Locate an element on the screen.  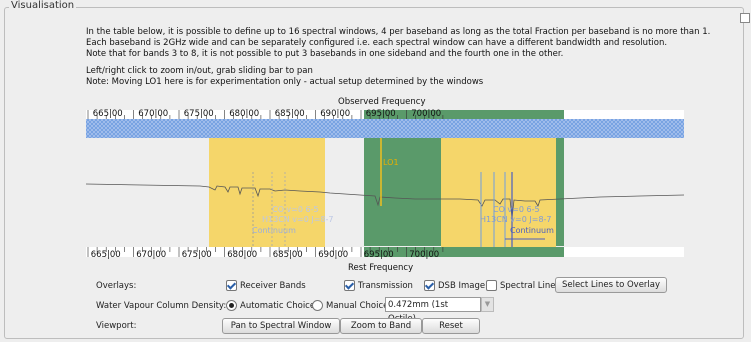
manual-choice-radio is located at coordinates (317, 305).